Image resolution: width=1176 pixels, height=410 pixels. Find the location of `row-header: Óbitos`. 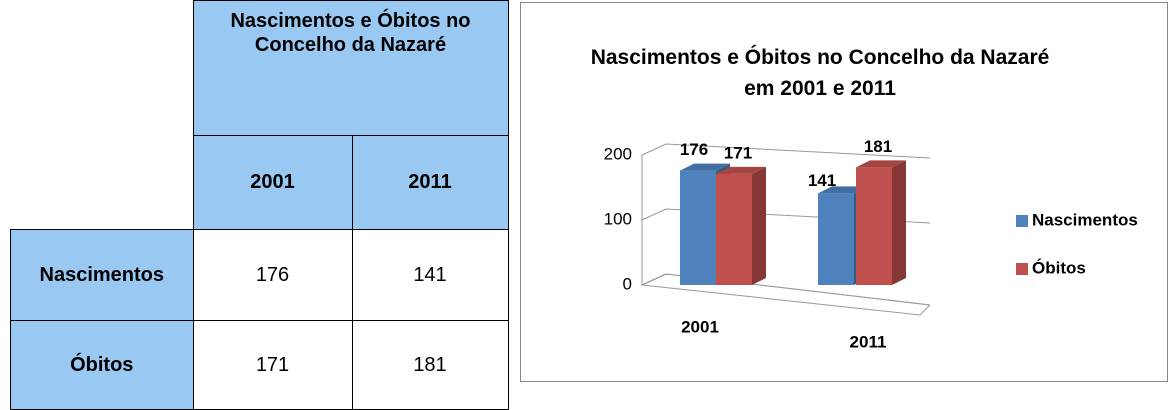

row-header: Óbitos is located at coordinates (102, 365).